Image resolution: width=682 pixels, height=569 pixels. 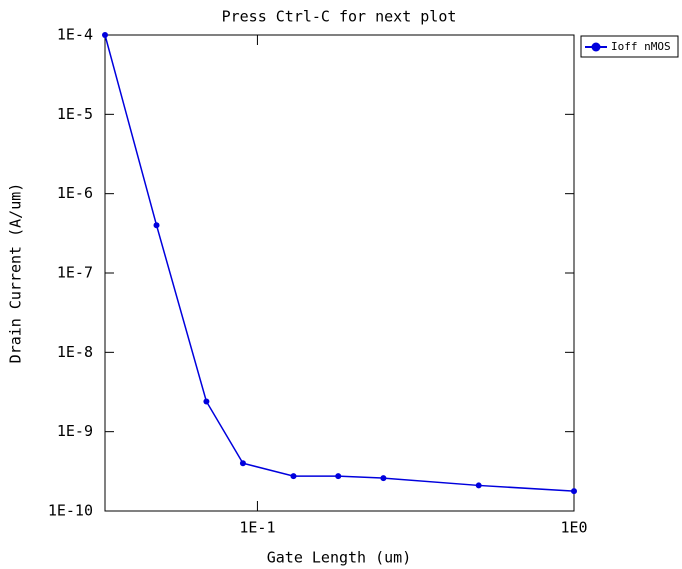 I want to click on y-tick-label: 1E-9, so click(x=75, y=431).